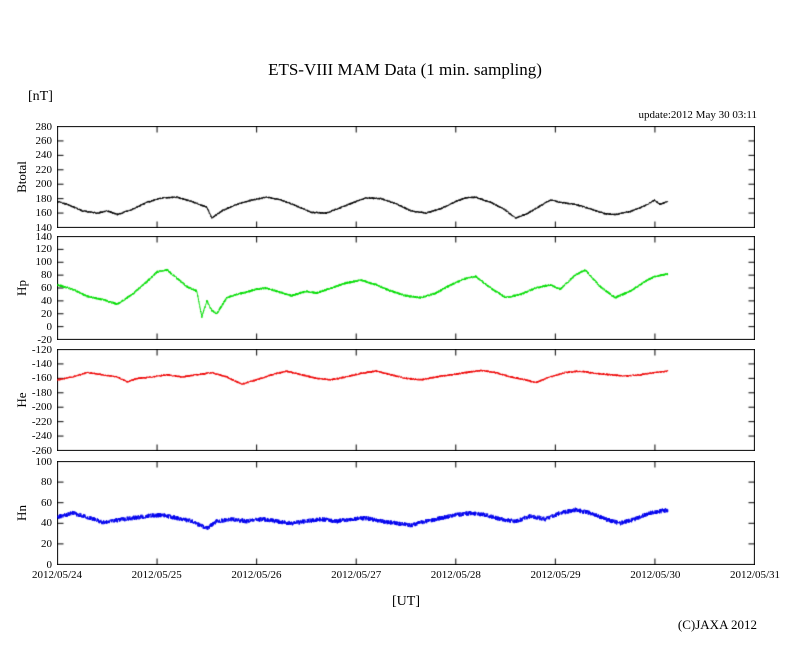 This screenshot has width=810, height=655. I want to click on x-tick-label: 2012/05/31, so click(755, 575).